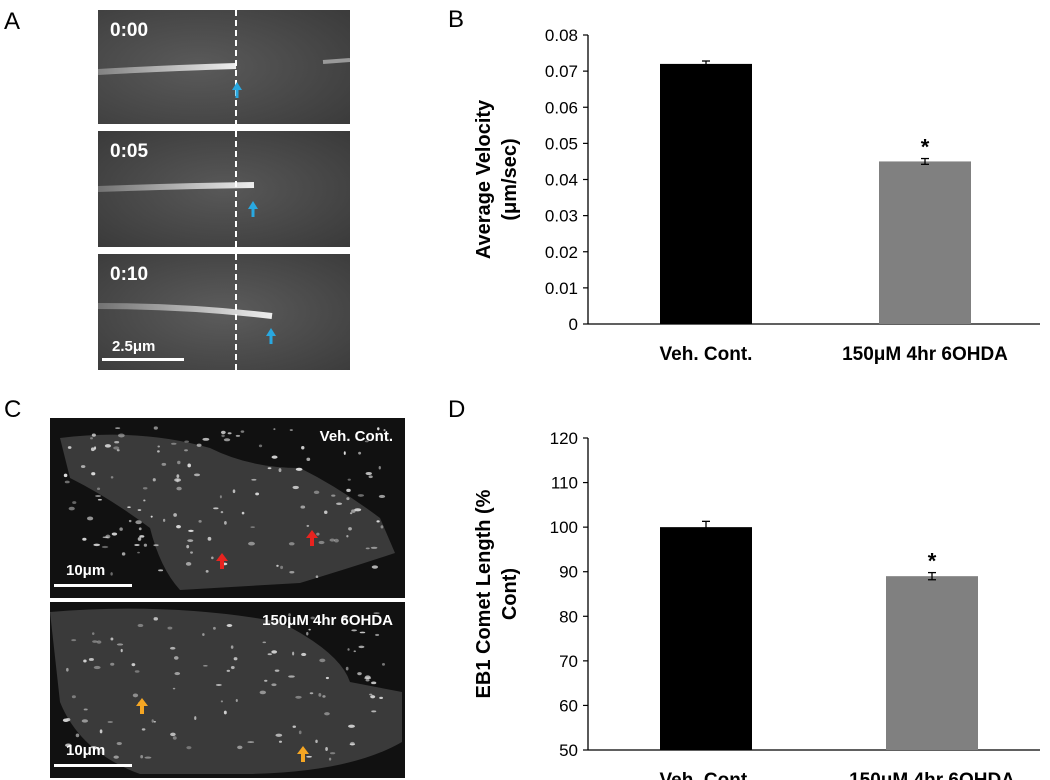  Describe the element at coordinates (253, 209) in the screenshot. I see `blue-arrow-icon` at that location.